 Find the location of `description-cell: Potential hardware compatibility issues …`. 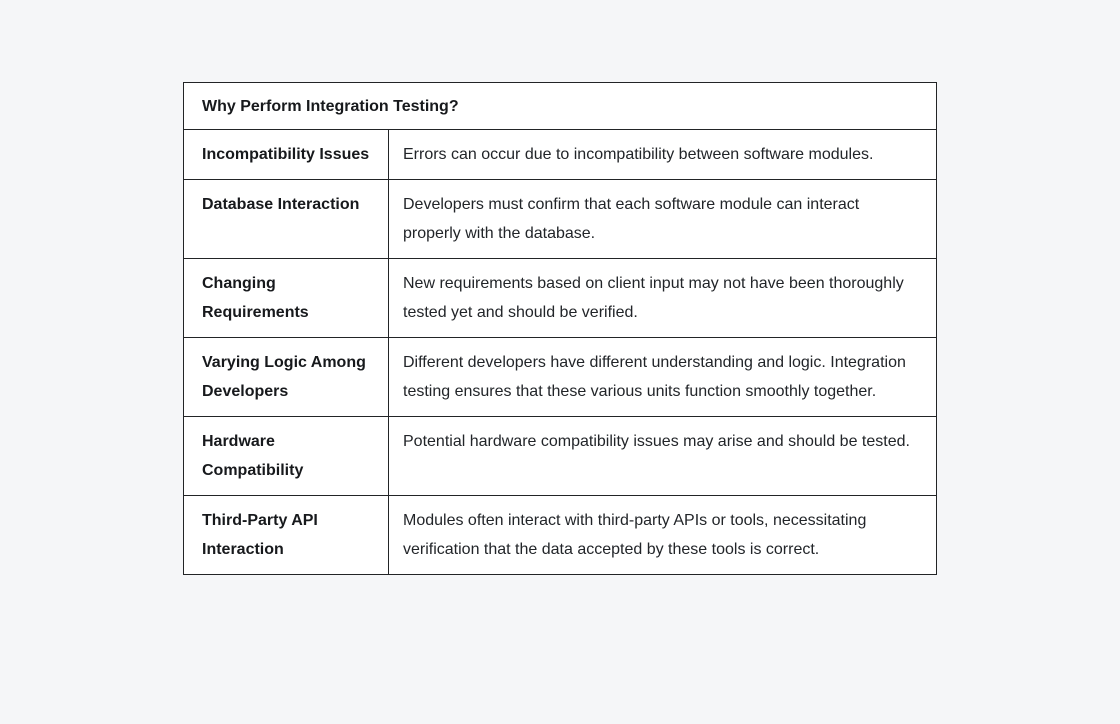

description-cell: Potential hardware compatibility issues … is located at coordinates (656, 441).